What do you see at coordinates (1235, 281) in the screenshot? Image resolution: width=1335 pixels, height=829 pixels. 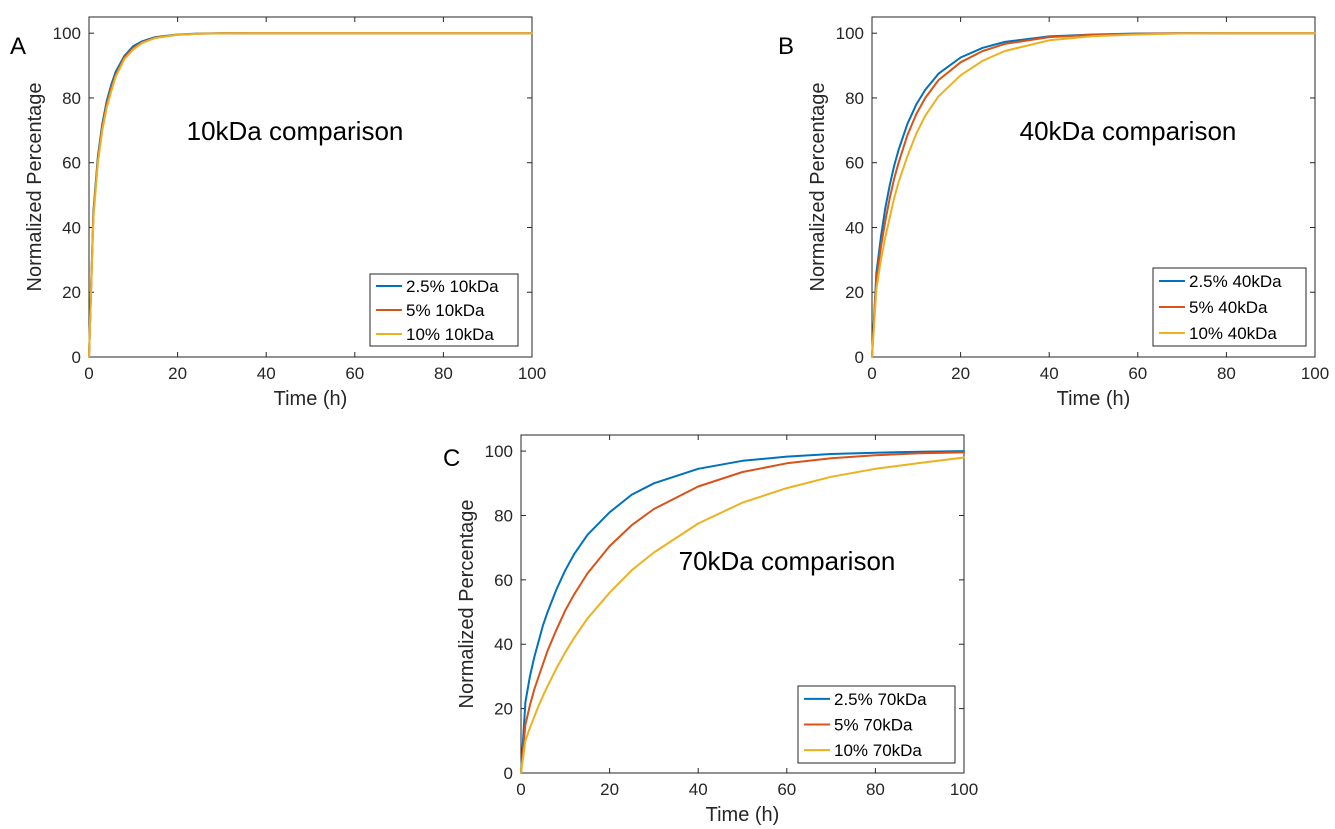 I see `legend-entry: 2.5% 40kDa` at bounding box center [1235, 281].